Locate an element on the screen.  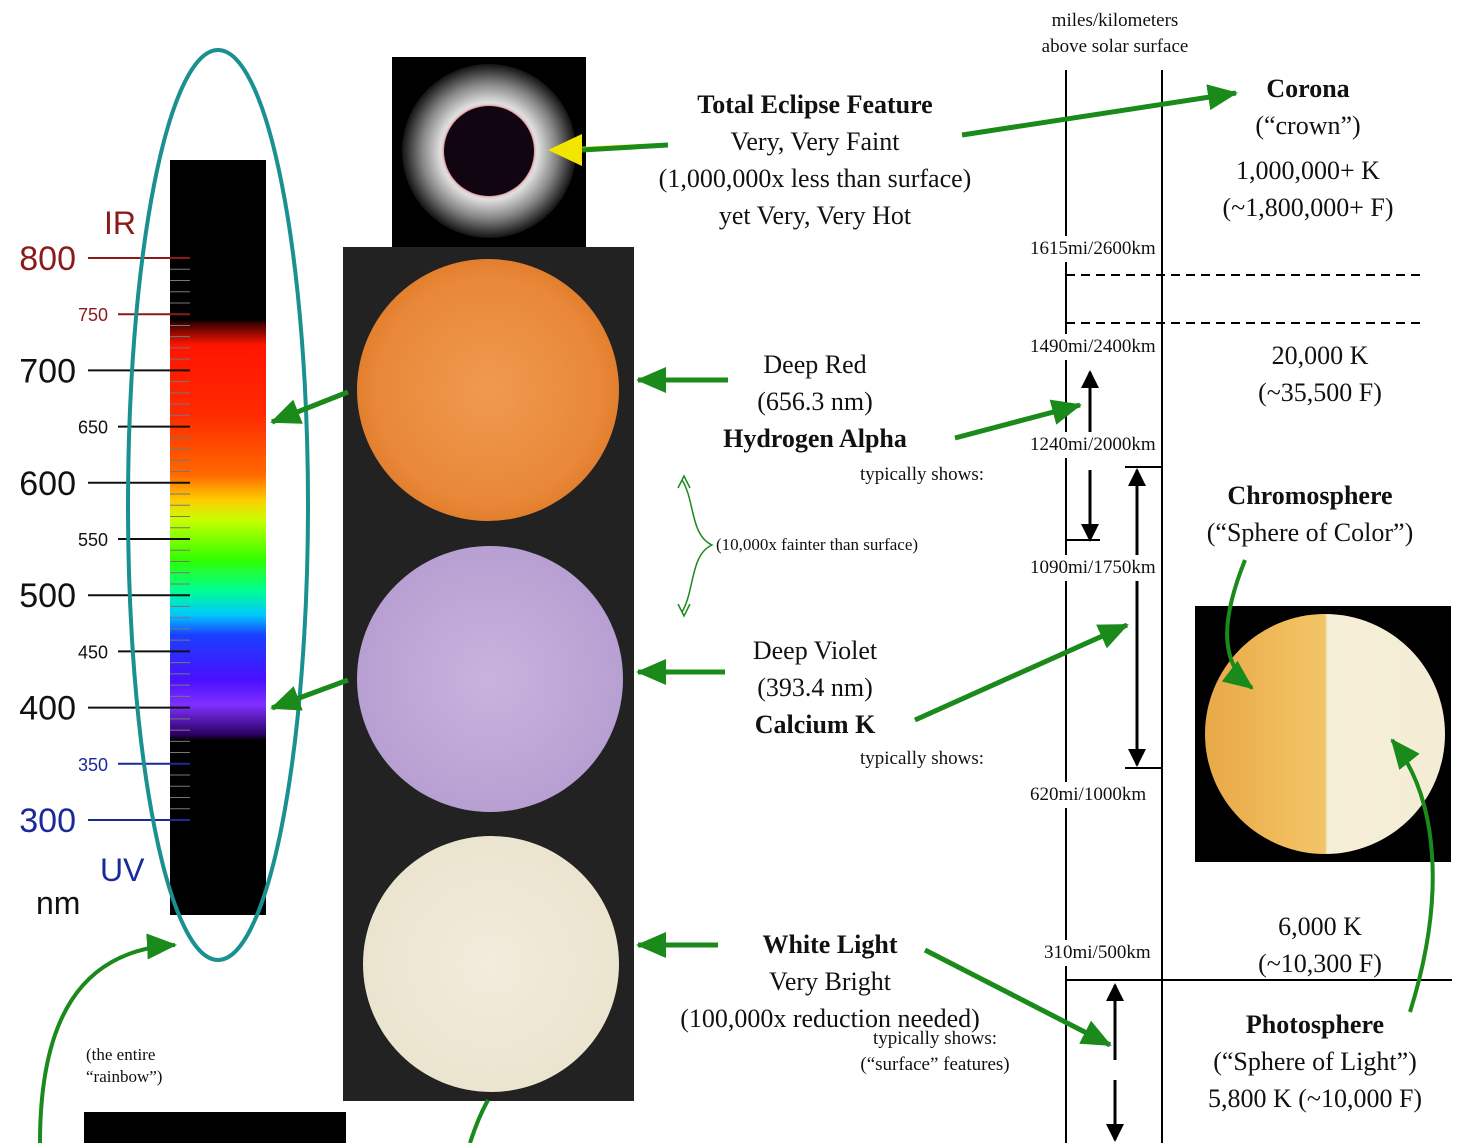
scale-label-400: 400 is located at coordinates (47, 709).